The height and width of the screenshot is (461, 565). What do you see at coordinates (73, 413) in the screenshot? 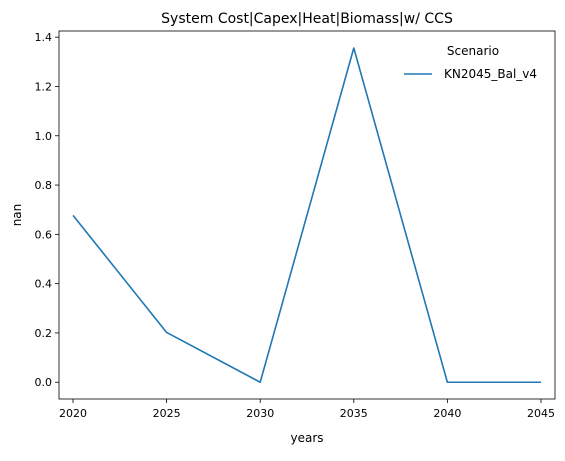
I see `x-tick-label: 2020` at bounding box center [73, 413].